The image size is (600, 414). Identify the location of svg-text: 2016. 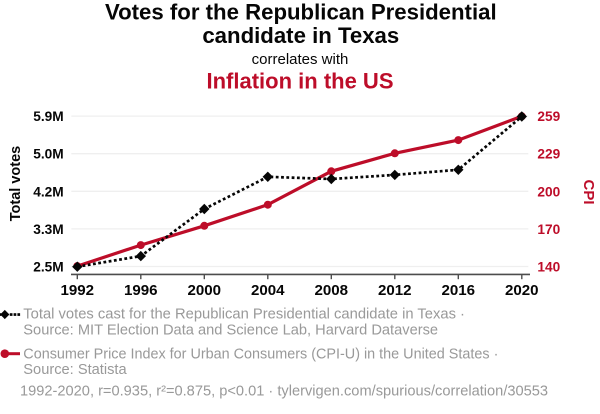
(459, 290).